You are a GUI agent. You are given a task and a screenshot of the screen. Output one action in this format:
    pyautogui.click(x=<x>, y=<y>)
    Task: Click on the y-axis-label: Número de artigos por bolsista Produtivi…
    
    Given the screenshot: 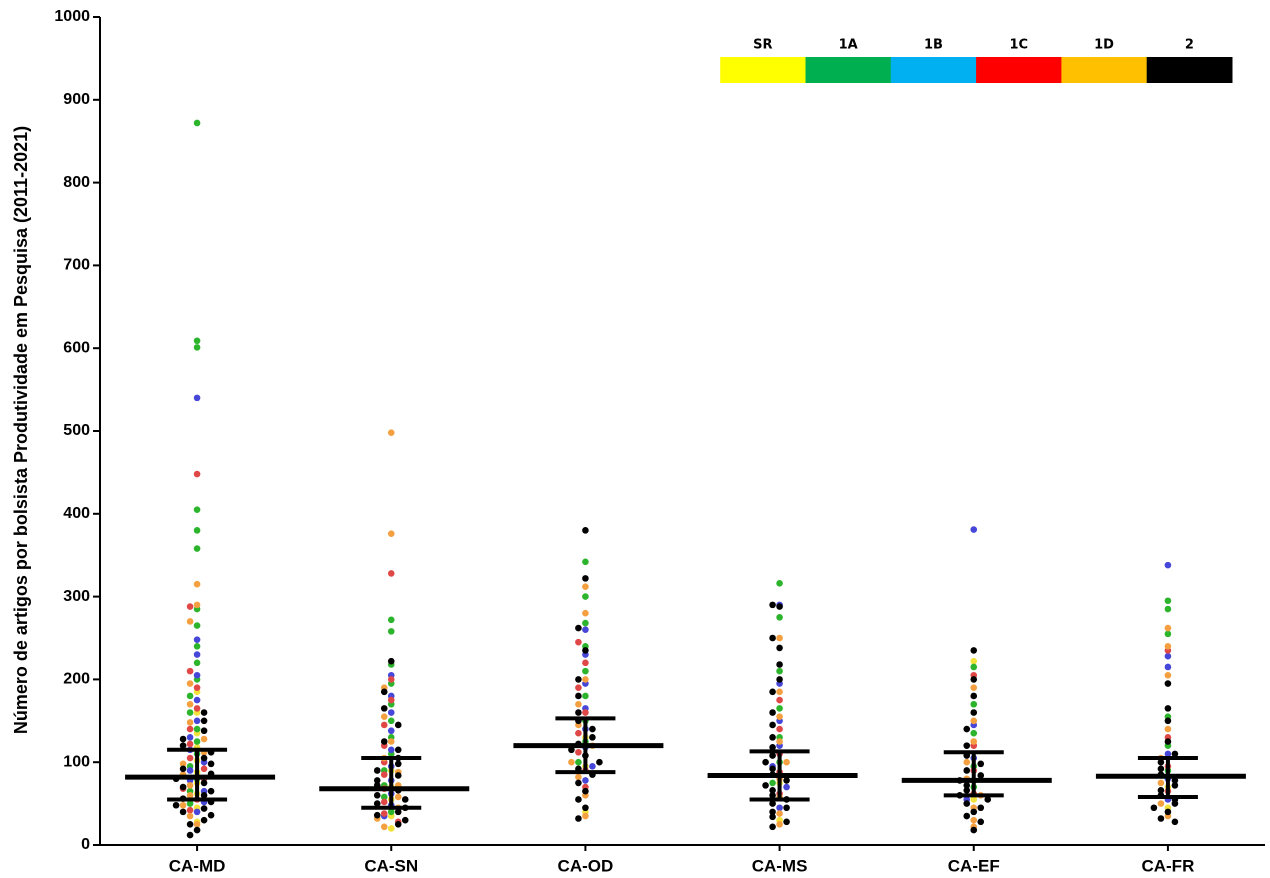 What is the action you would take?
    pyautogui.click(x=21, y=430)
    